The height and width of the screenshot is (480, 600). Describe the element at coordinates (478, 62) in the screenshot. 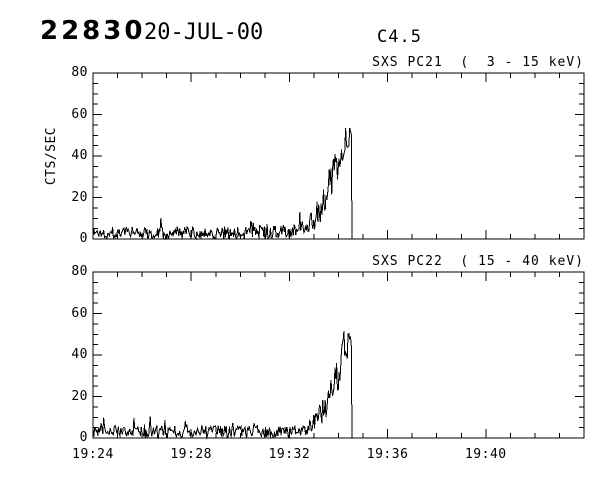

I see `panel1-title: SXS PC21 ( 3 - 15 keV)` at that location.